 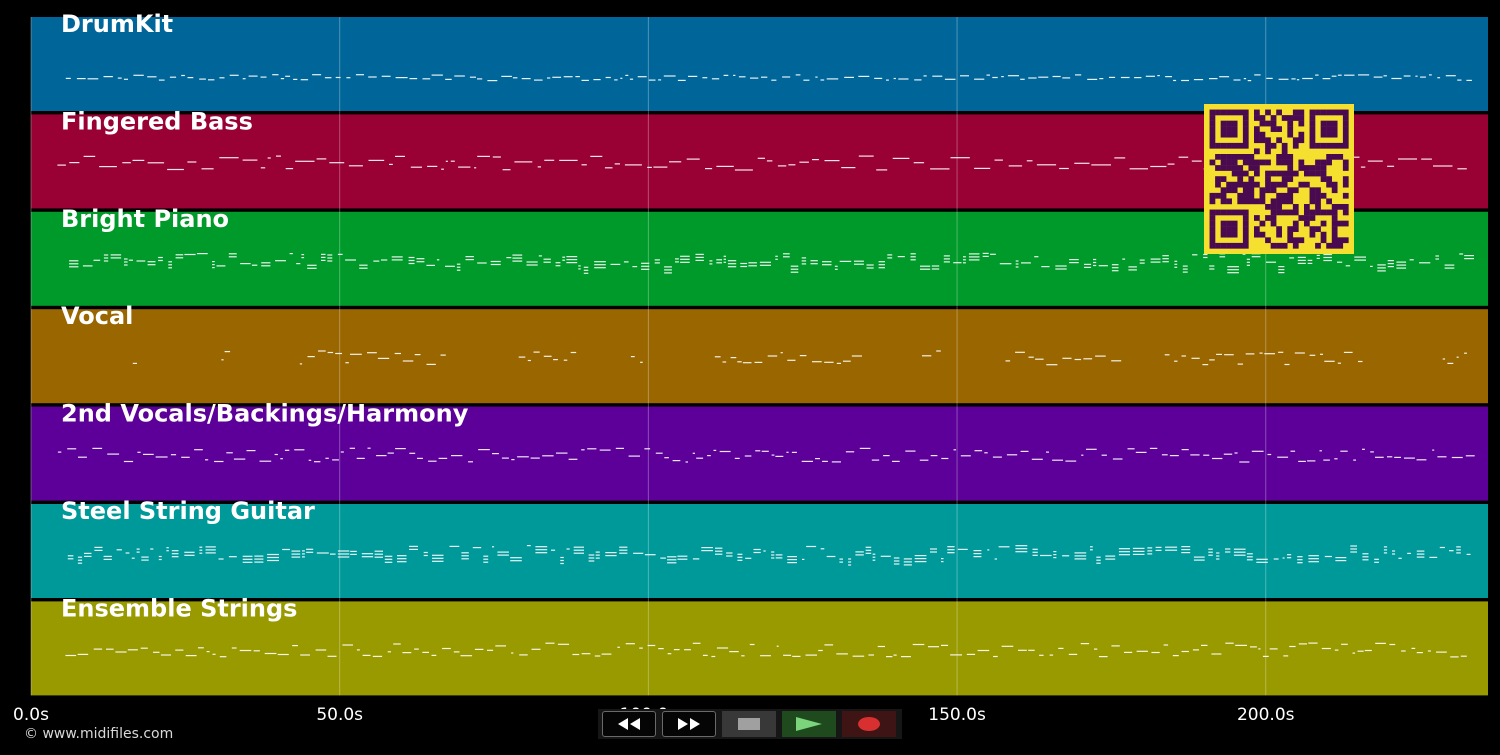 I want to click on copyright-text: © www.midifiles.com, so click(x=99, y=734).